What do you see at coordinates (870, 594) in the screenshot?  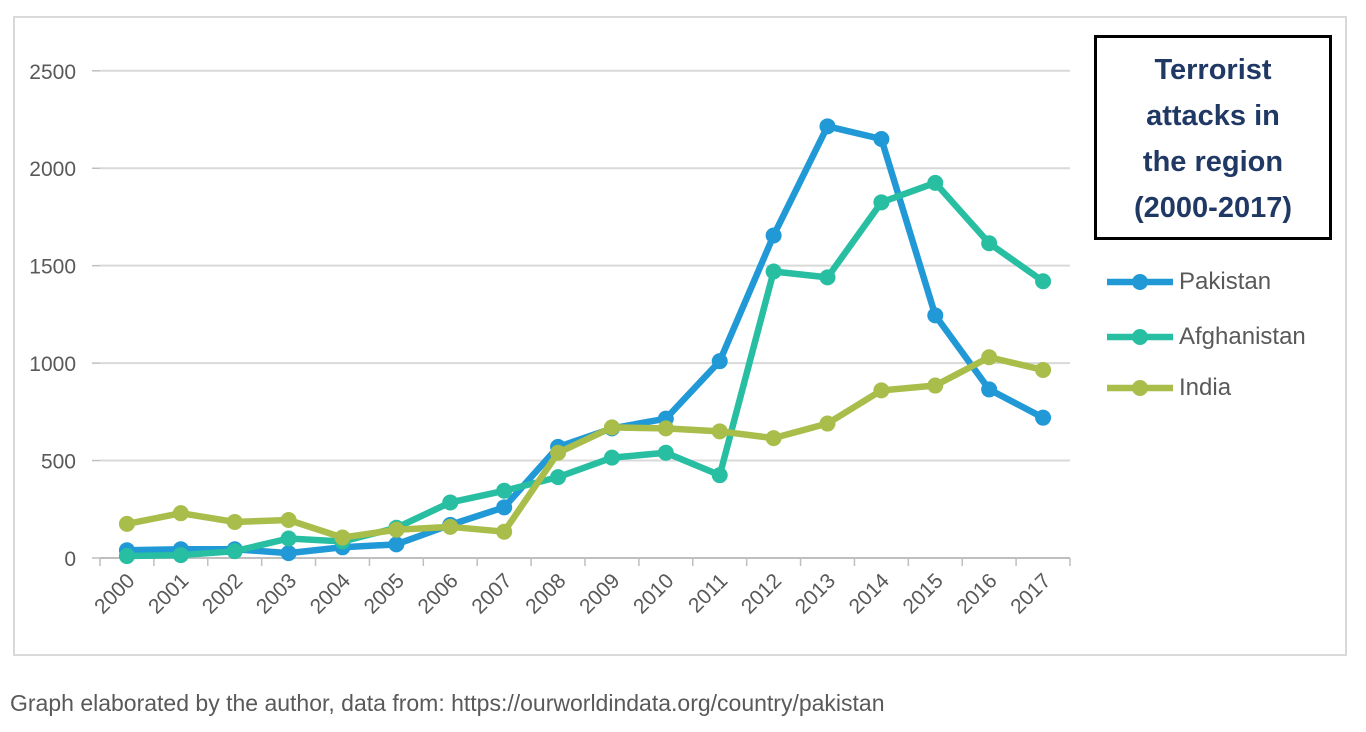 I see `x-axis-label: 2014` at bounding box center [870, 594].